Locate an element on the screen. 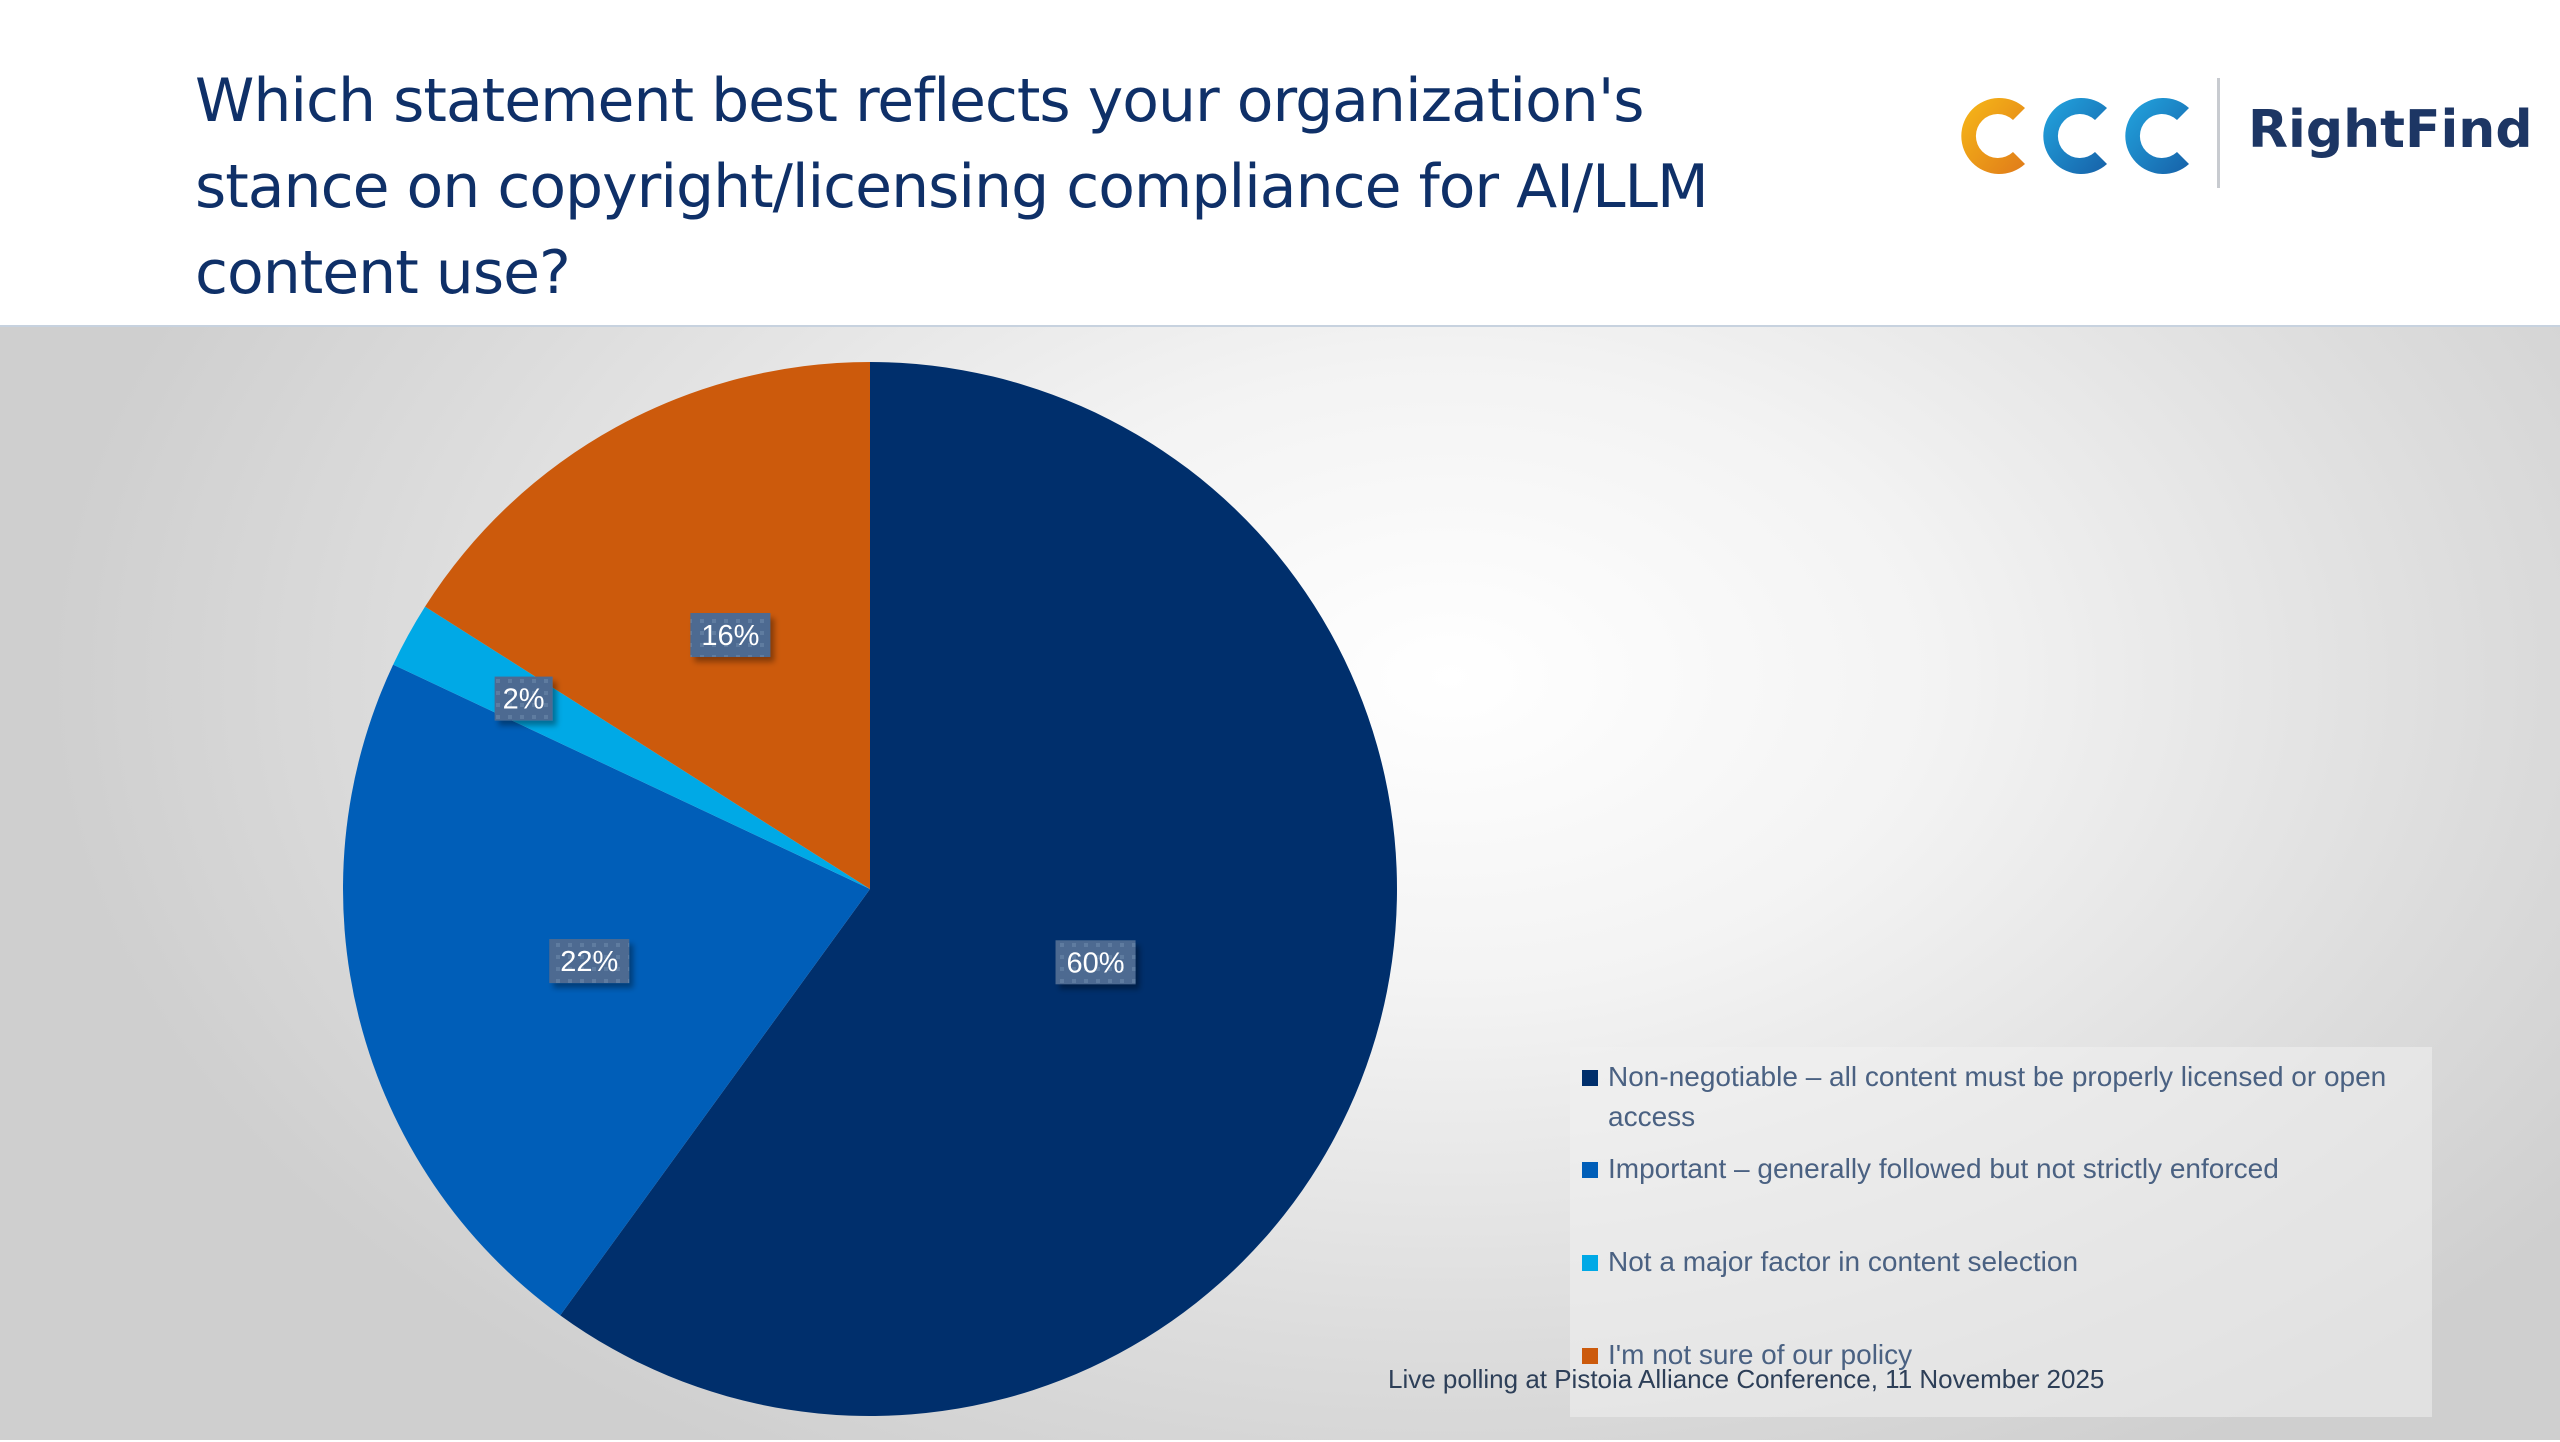 The width and height of the screenshot is (2560, 1442). data-label: 2% is located at coordinates (523, 698).